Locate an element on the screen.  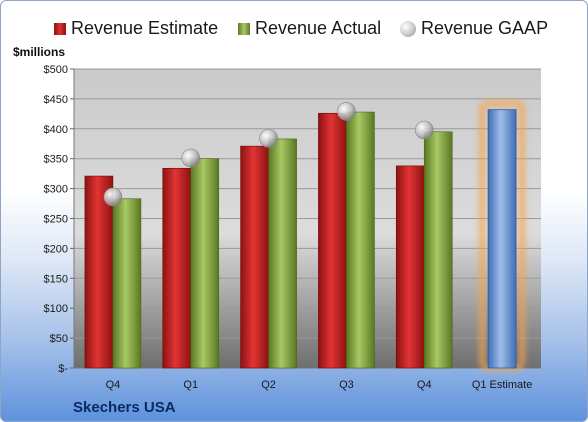
bar-forecast is located at coordinates (502, 239).